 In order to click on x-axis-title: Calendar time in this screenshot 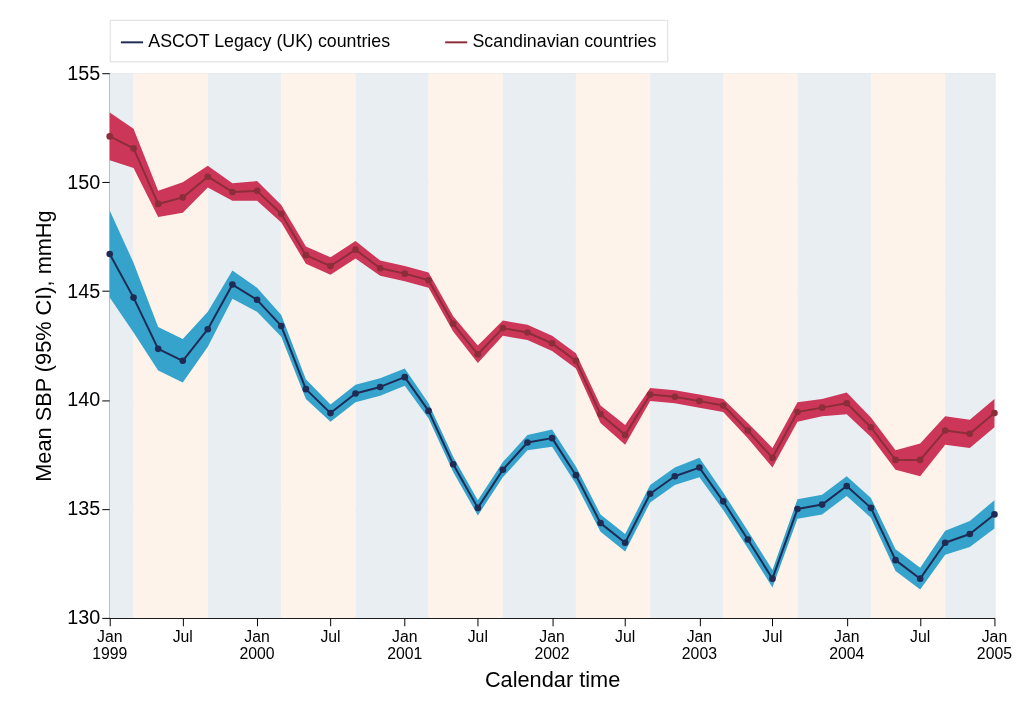, I will do `click(552, 680)`.